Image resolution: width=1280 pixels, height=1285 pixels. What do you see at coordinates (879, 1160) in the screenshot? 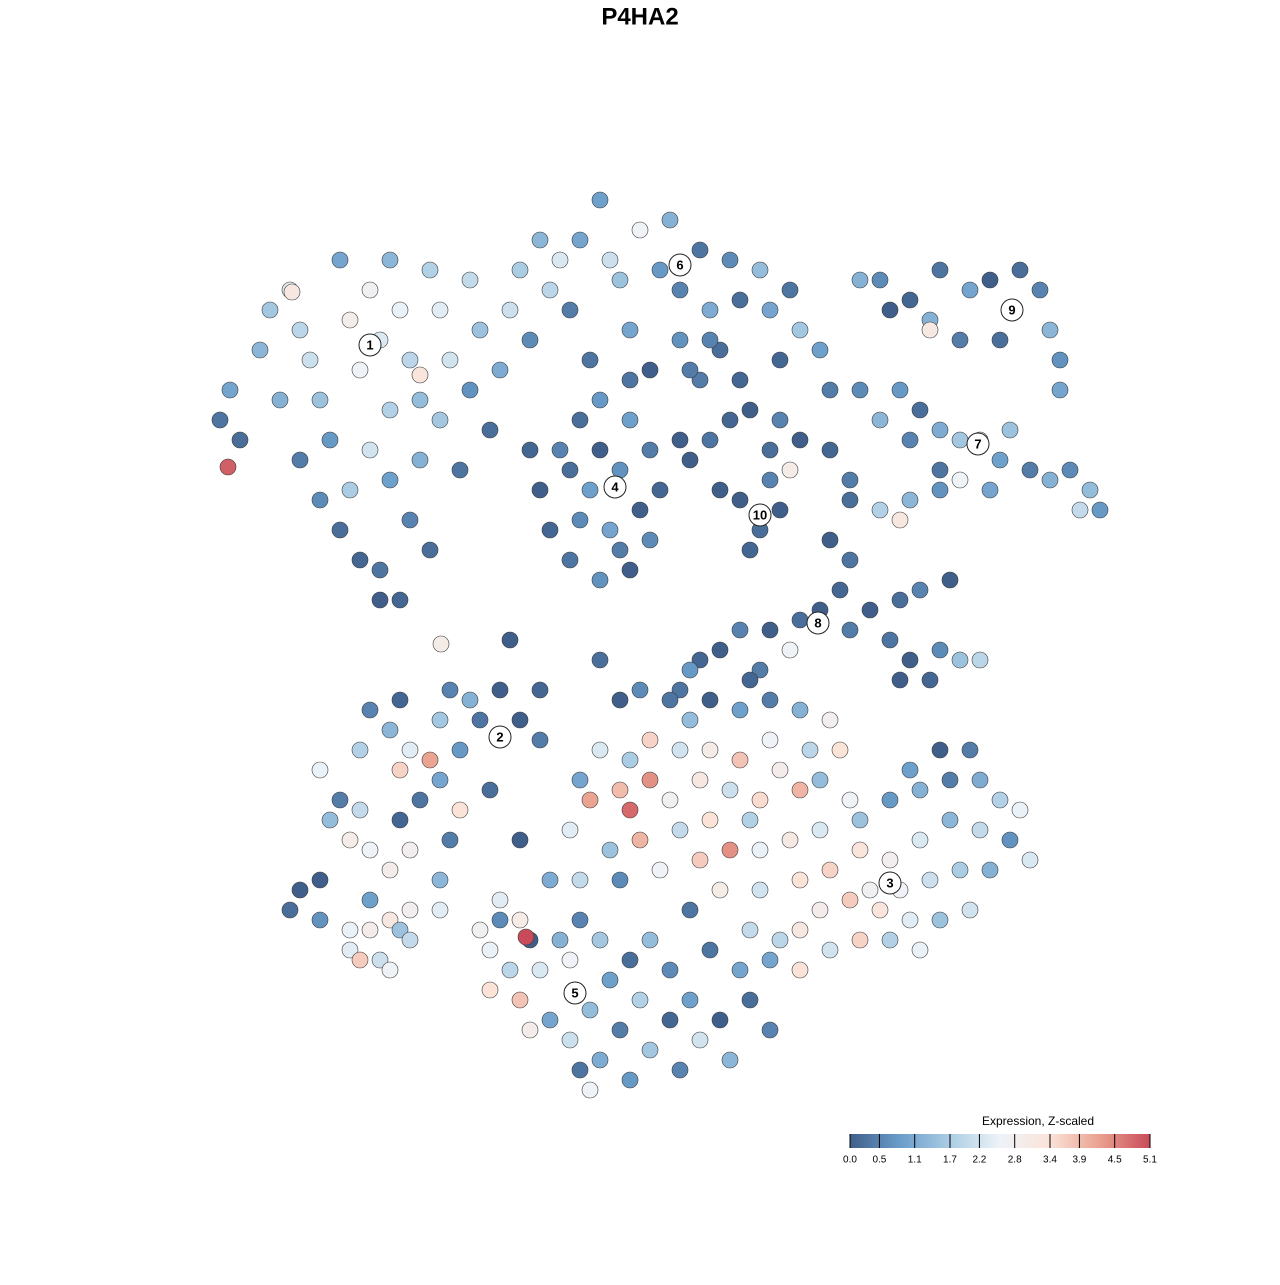
I see `colorbar-tick-label: 0.5` at bounding box center [879, 1160].